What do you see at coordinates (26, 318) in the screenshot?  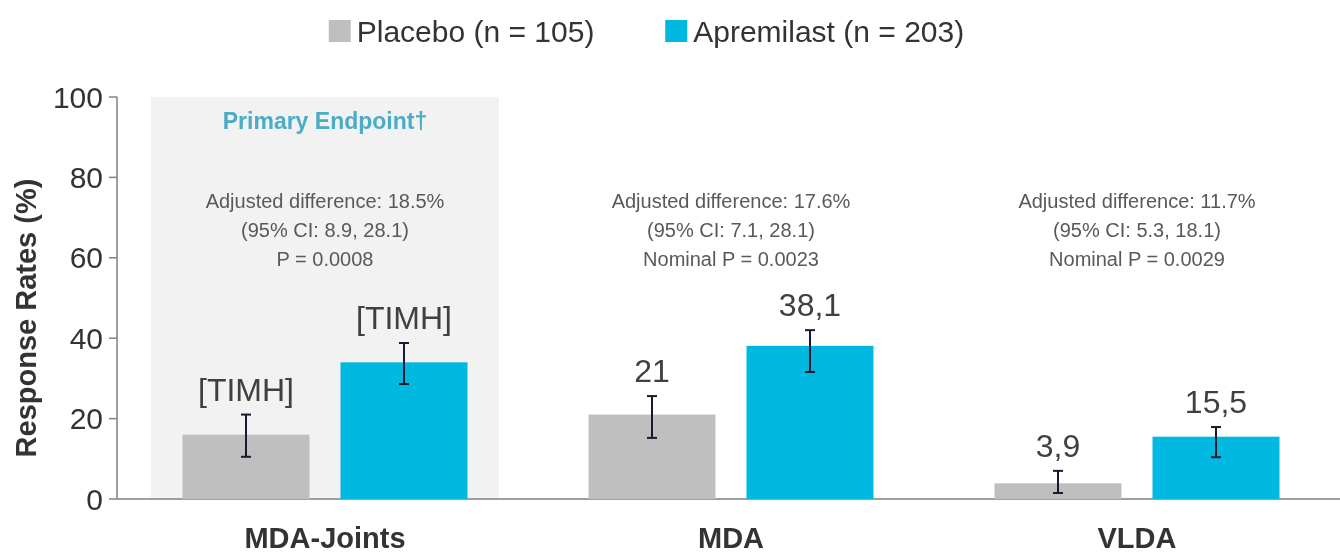 I see `y-axis-title: Response Rates (%)` at bounding box center [26, 318].